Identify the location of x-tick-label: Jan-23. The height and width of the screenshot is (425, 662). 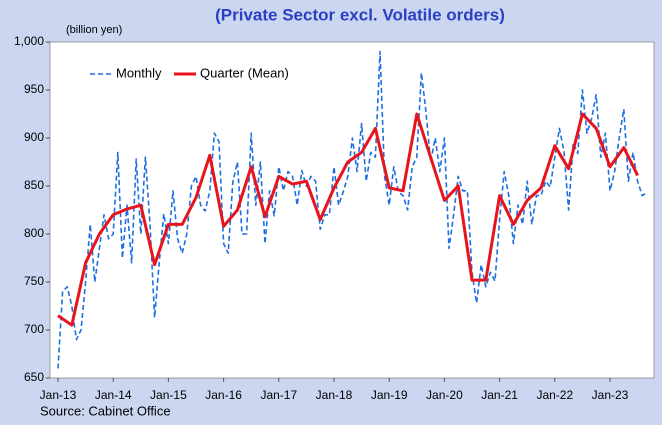
(610, 395).